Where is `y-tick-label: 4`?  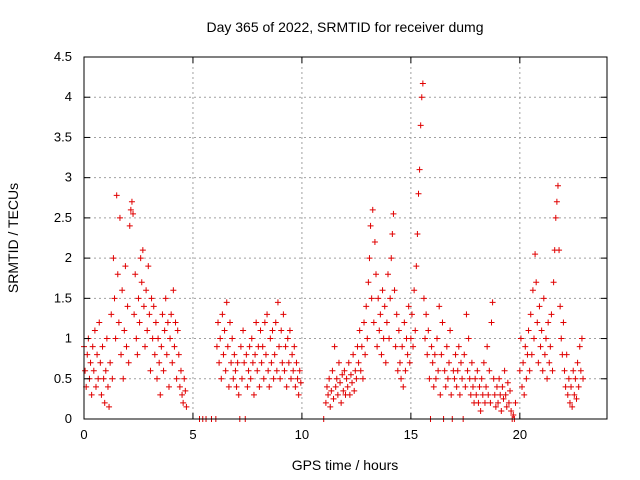 y-tick-label: 4 is located at coordinates (68, 96).